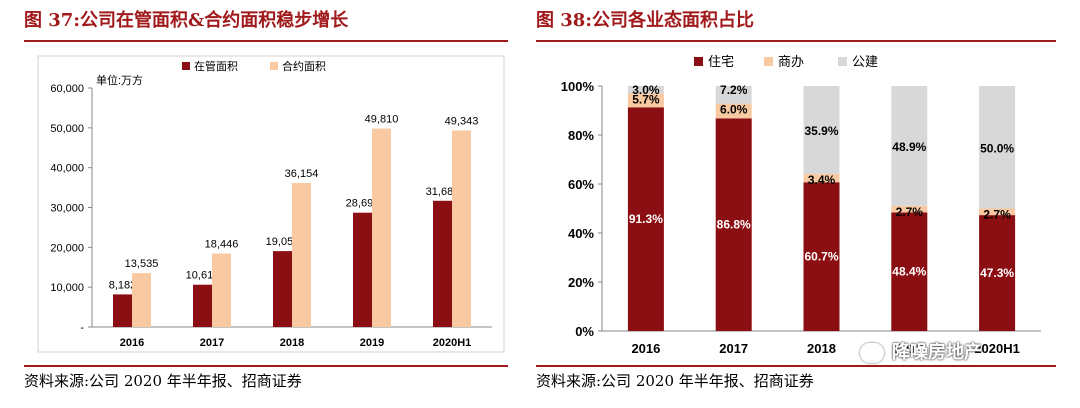  Describe the element at coordinates (67, 169) in the screenshot. I see `left-y-tick-label: 40,000` at that location.